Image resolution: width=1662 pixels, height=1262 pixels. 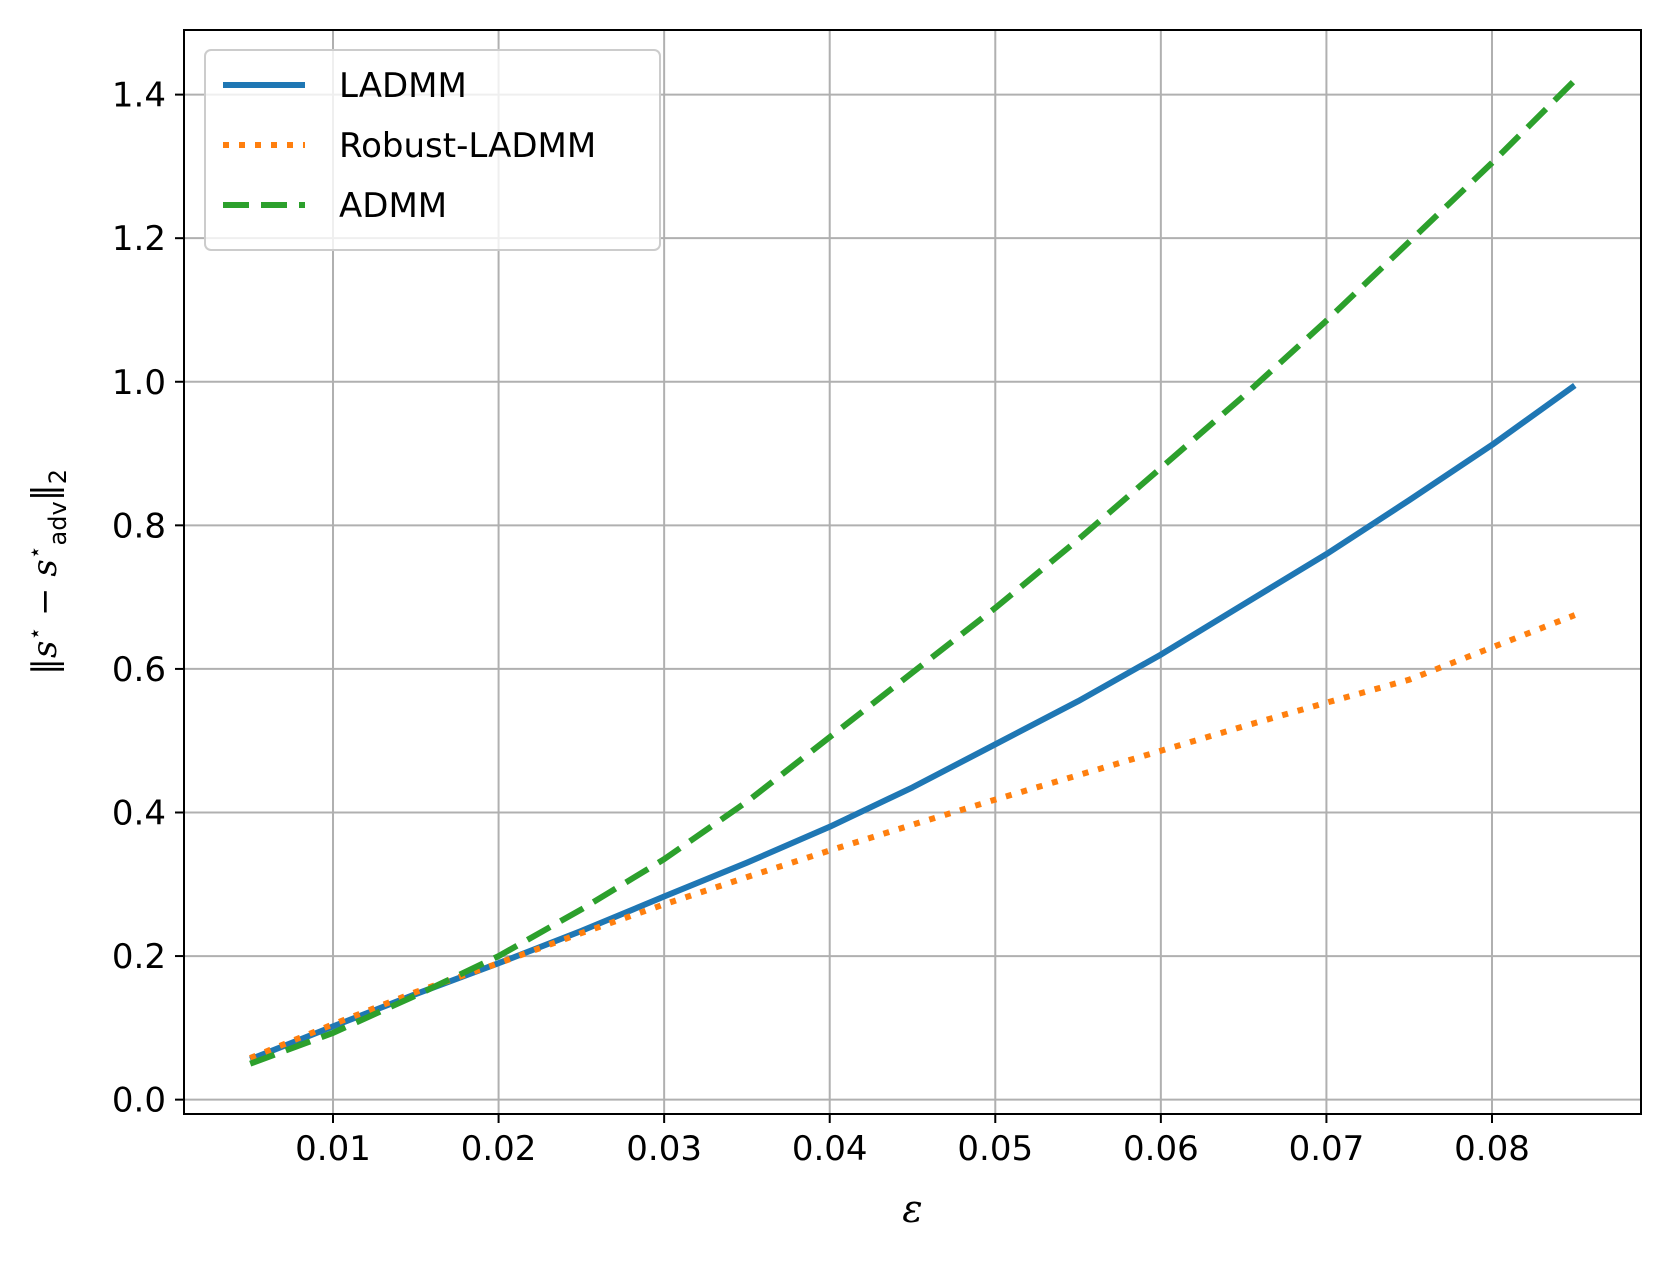 I want to click on x-tick-label: 0.08, so click(x=1492, y=1149).